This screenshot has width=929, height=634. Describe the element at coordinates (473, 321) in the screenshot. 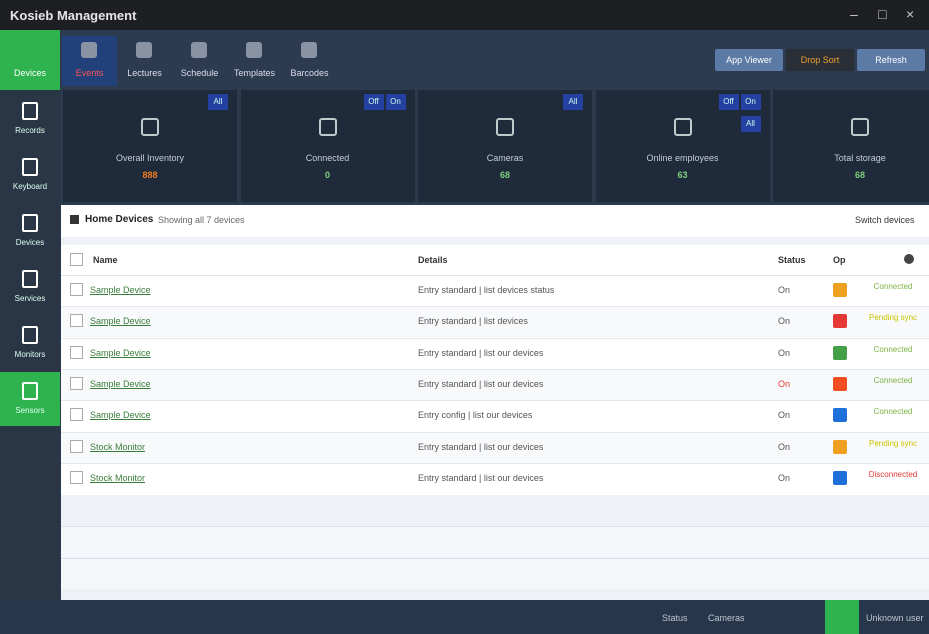

I see `row-details: Entry standard | list devices` at that location.